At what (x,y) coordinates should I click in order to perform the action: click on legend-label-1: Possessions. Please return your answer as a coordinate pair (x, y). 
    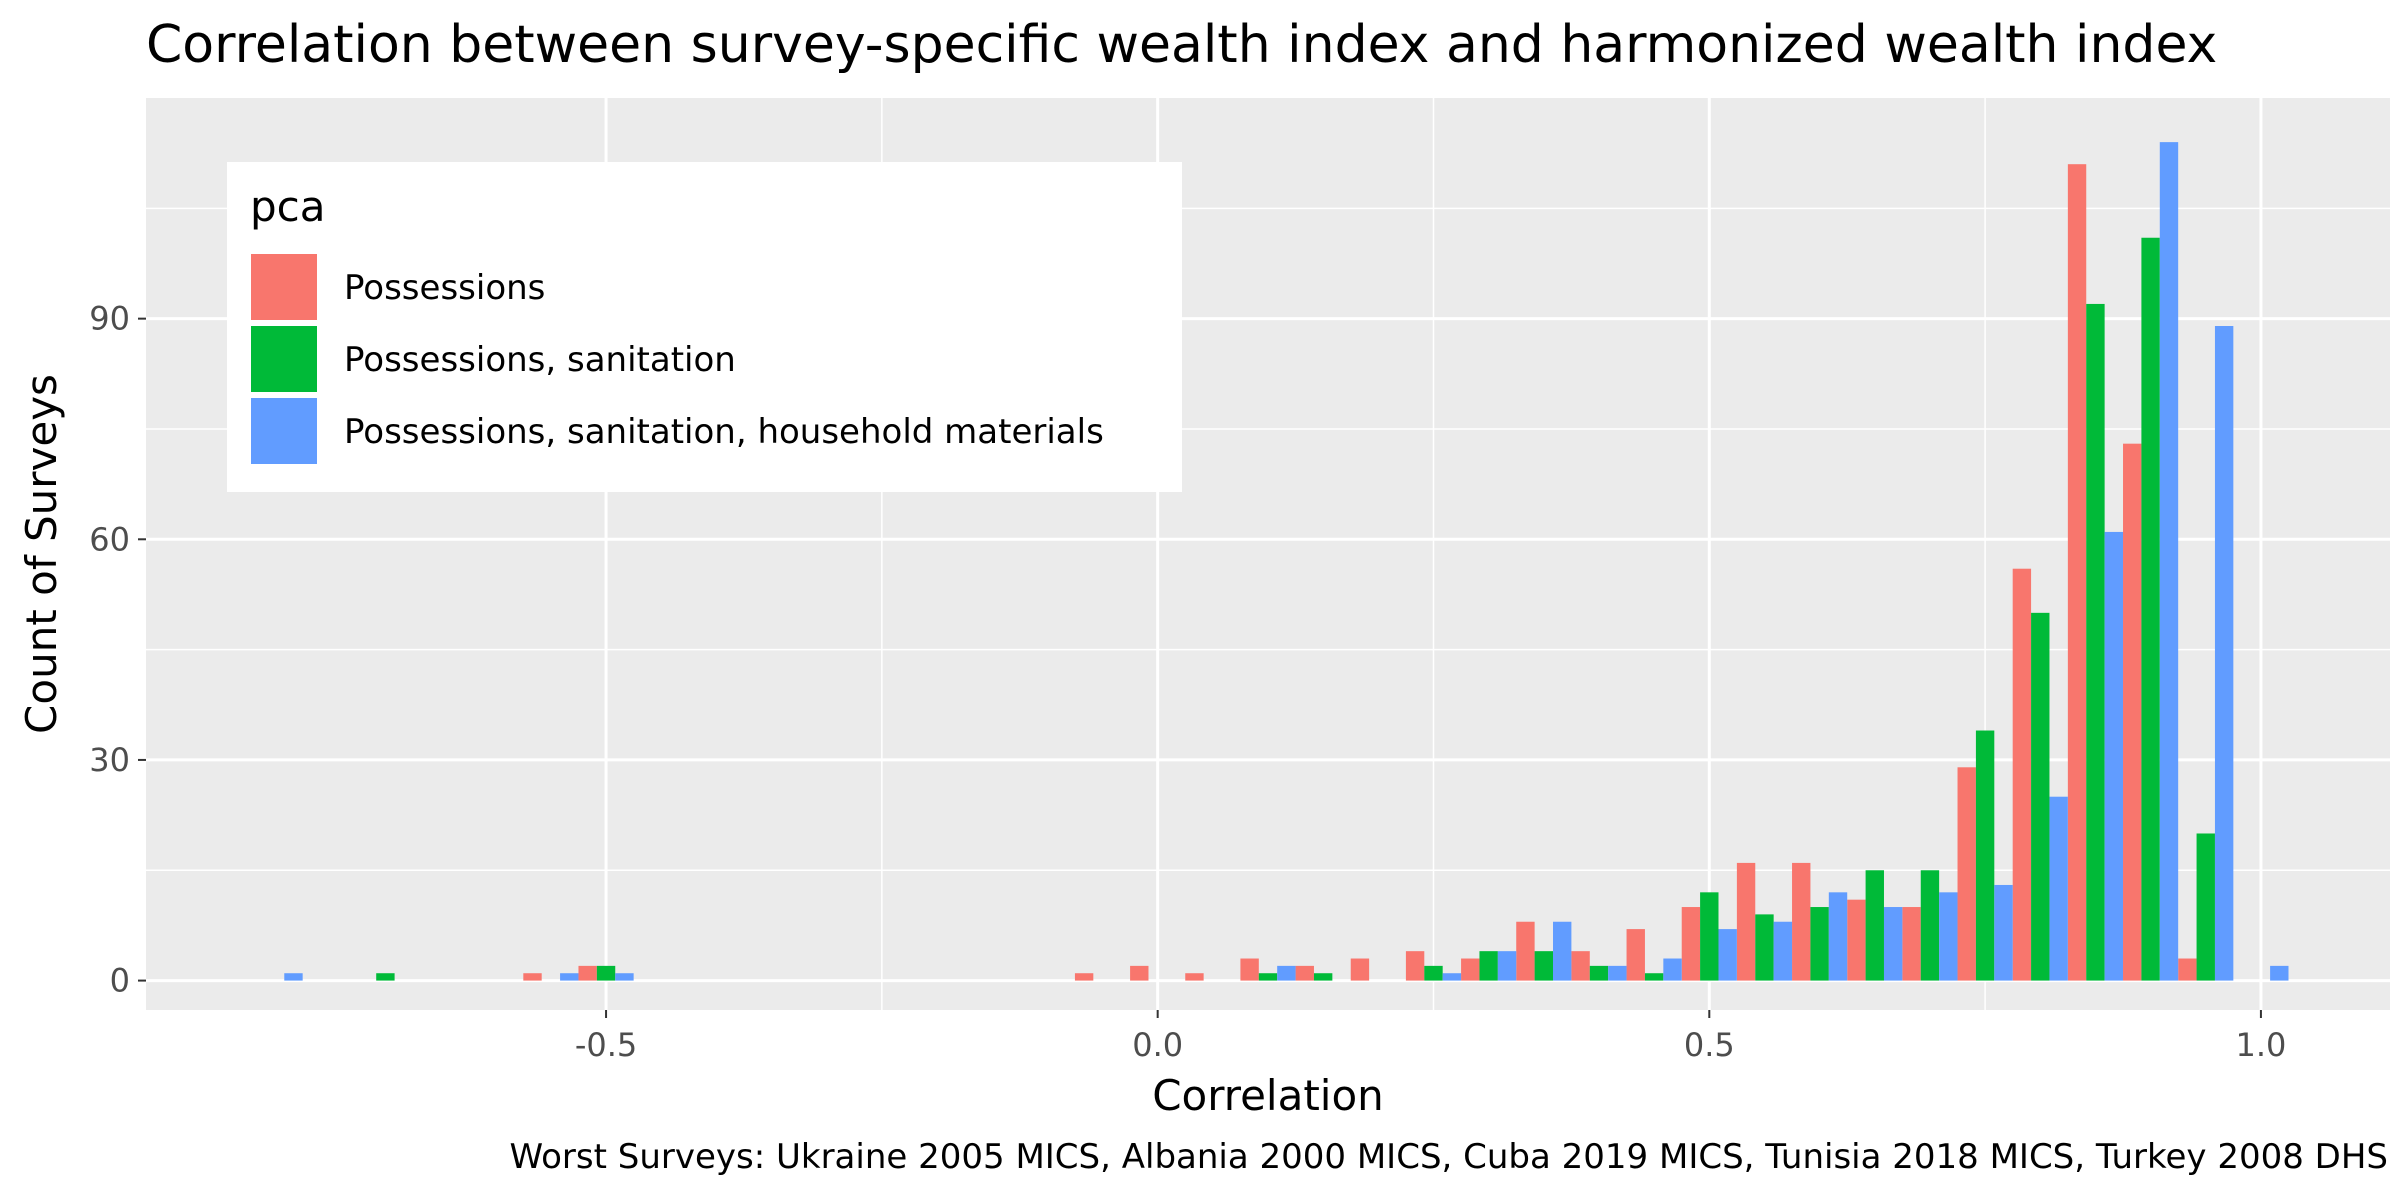
    Looking at the image, I should click on (444, 288).